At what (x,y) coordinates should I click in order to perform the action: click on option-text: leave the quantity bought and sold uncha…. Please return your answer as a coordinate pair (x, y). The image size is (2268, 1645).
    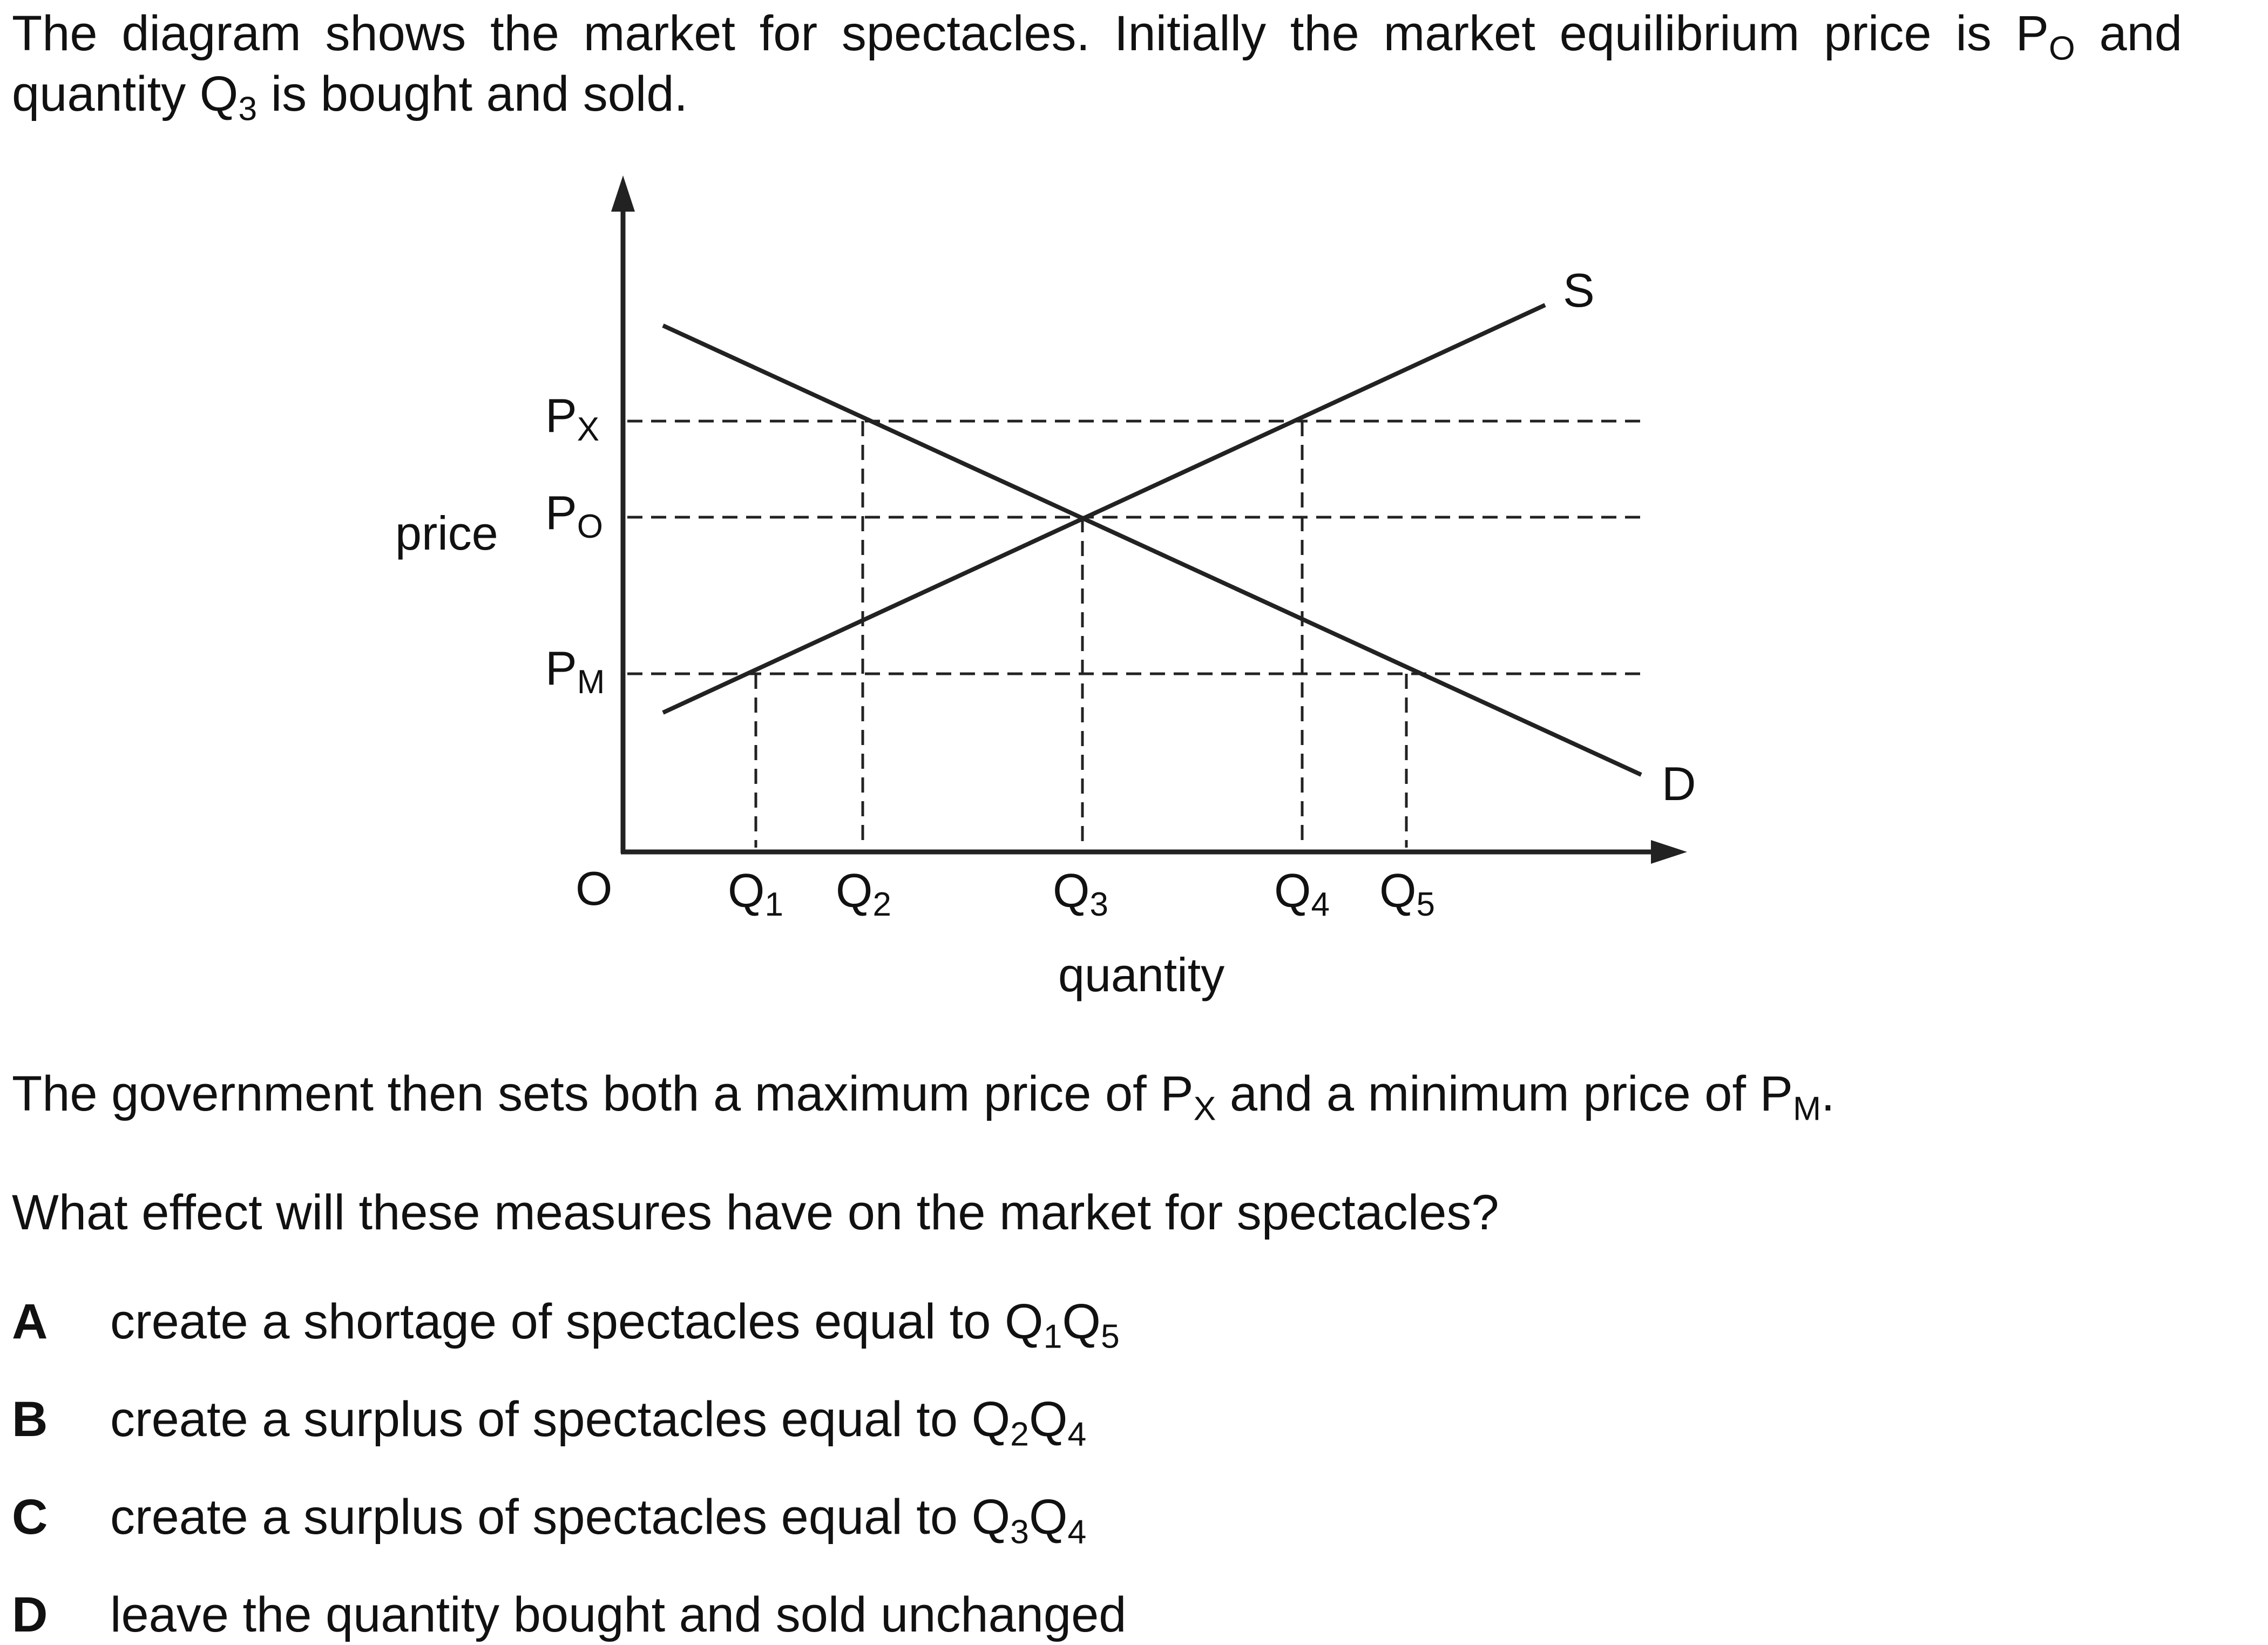
    Looking at the image, I should click on (619, 1614).